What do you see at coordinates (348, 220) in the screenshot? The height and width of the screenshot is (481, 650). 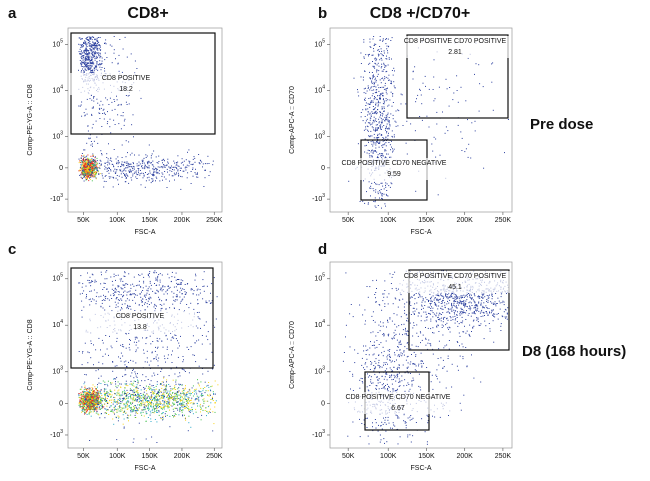 I see `x-tick-label: 50K` at bounding box center [348, 220].